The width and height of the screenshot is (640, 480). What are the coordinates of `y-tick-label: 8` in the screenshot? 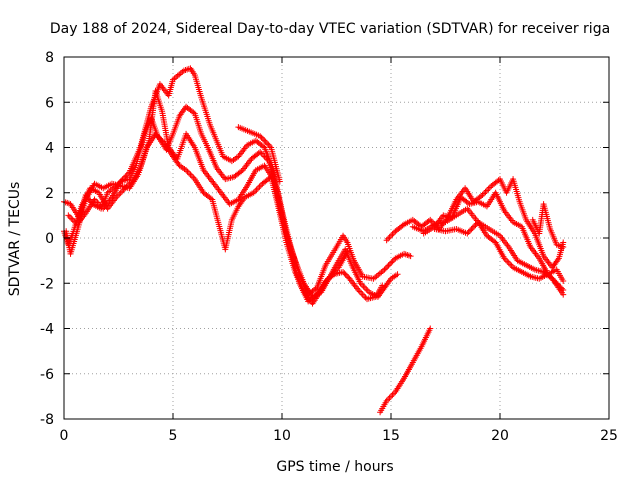 It's located at (49, 58).